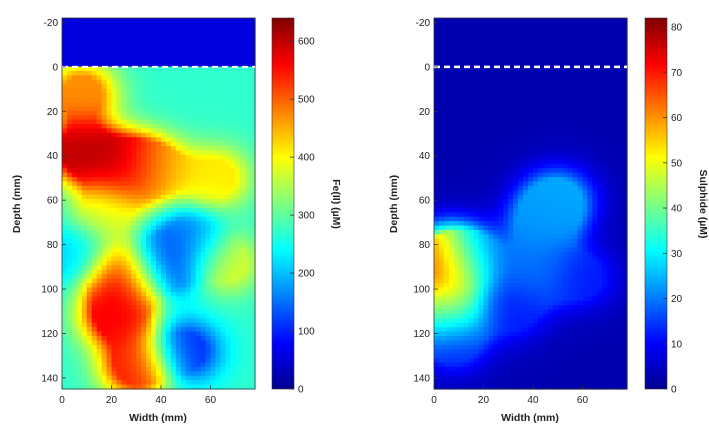  I want to click on fe-y-tick-label: 100, so click(49, 290).